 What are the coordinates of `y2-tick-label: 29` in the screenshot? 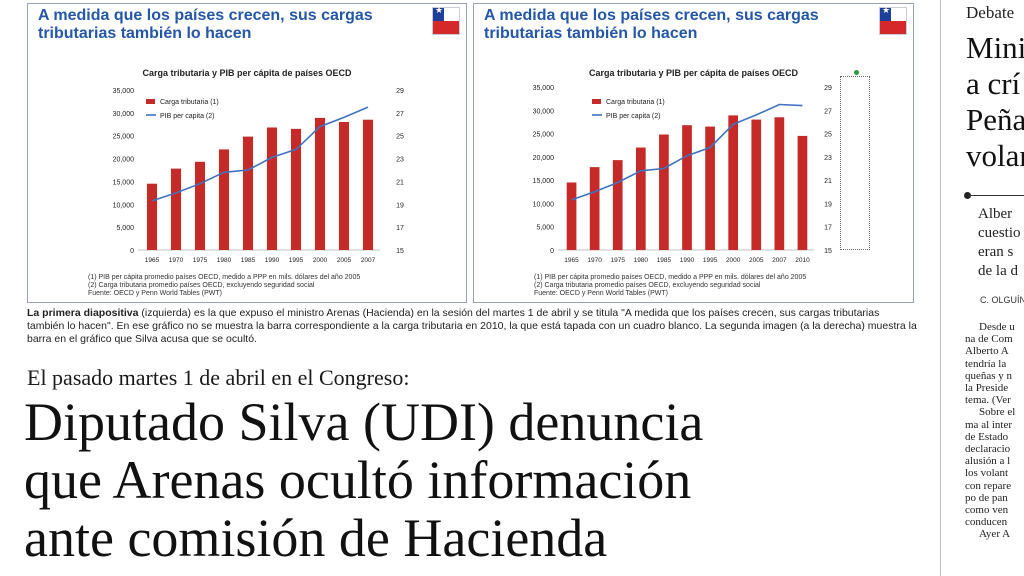 It's located at (400, 91).